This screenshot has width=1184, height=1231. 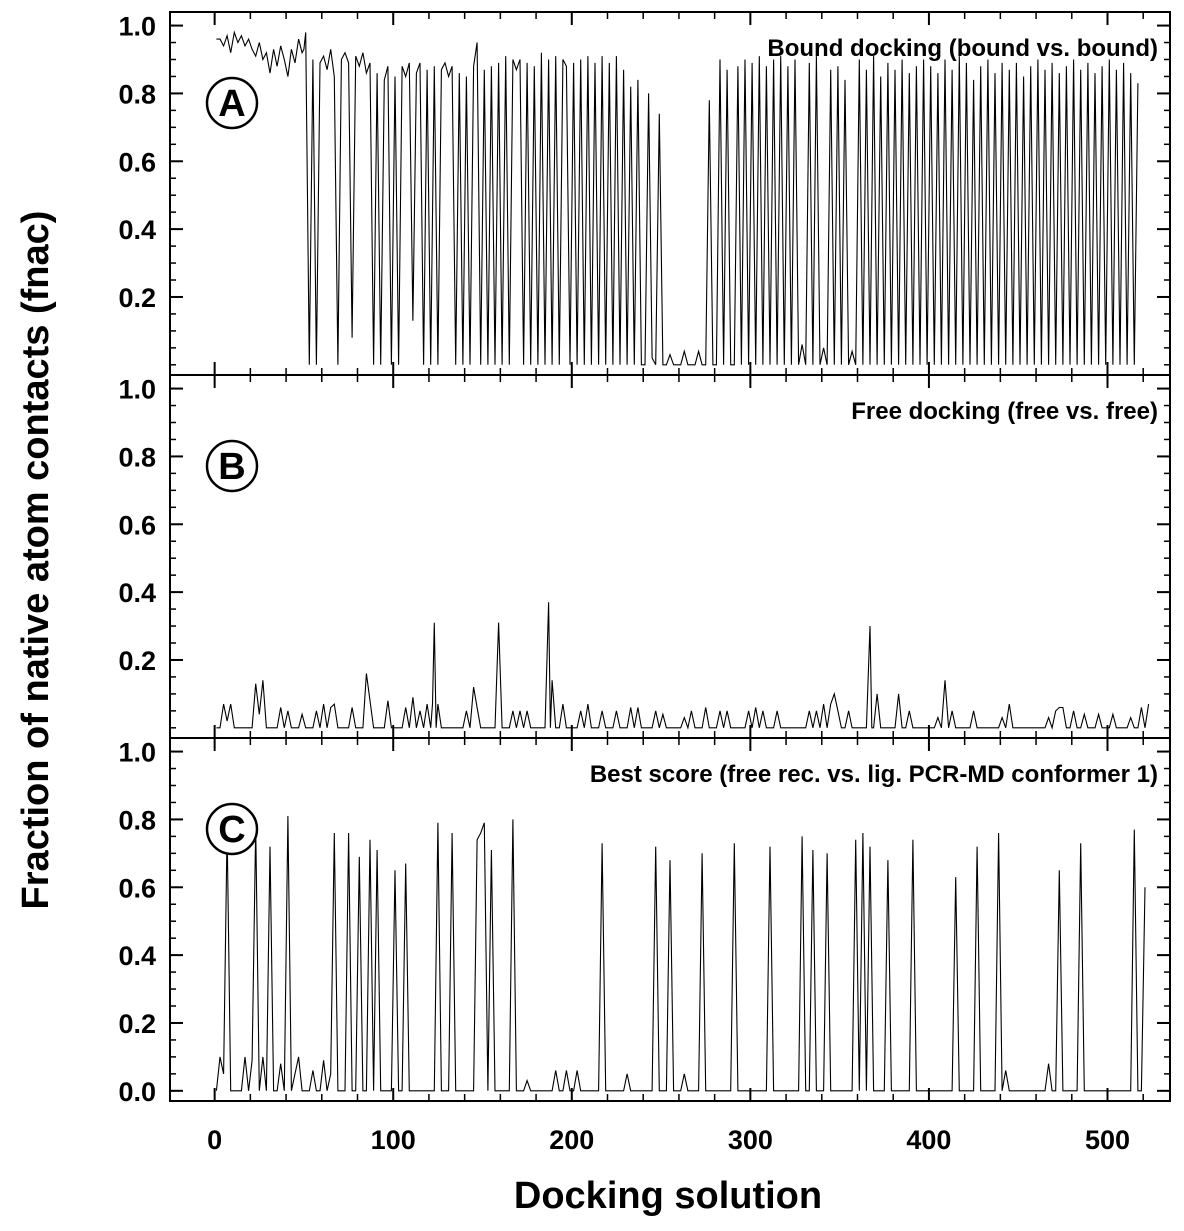 What do you see at coordinates (36, 560) in the screenshot?
I see `y-axis-title: Fraction of native atom contacts (fnac)` at bounding box center [36, 560].